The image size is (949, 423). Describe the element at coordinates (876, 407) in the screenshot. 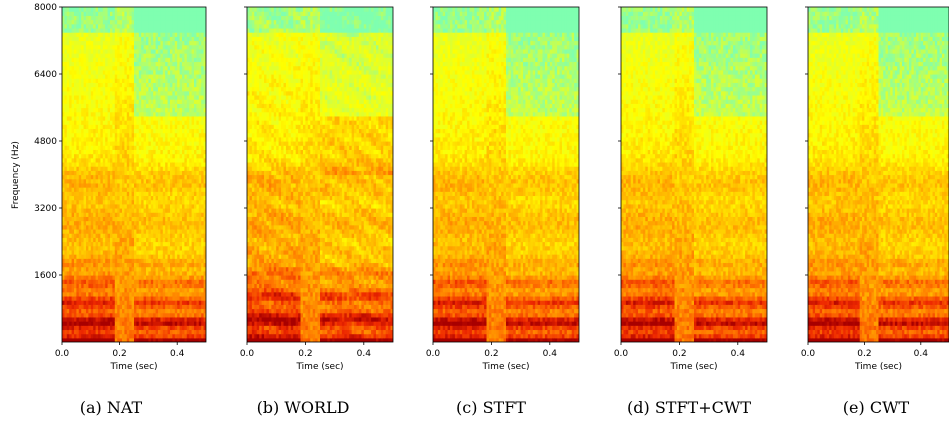

I see `caption-e: (e) CWT` at that location.